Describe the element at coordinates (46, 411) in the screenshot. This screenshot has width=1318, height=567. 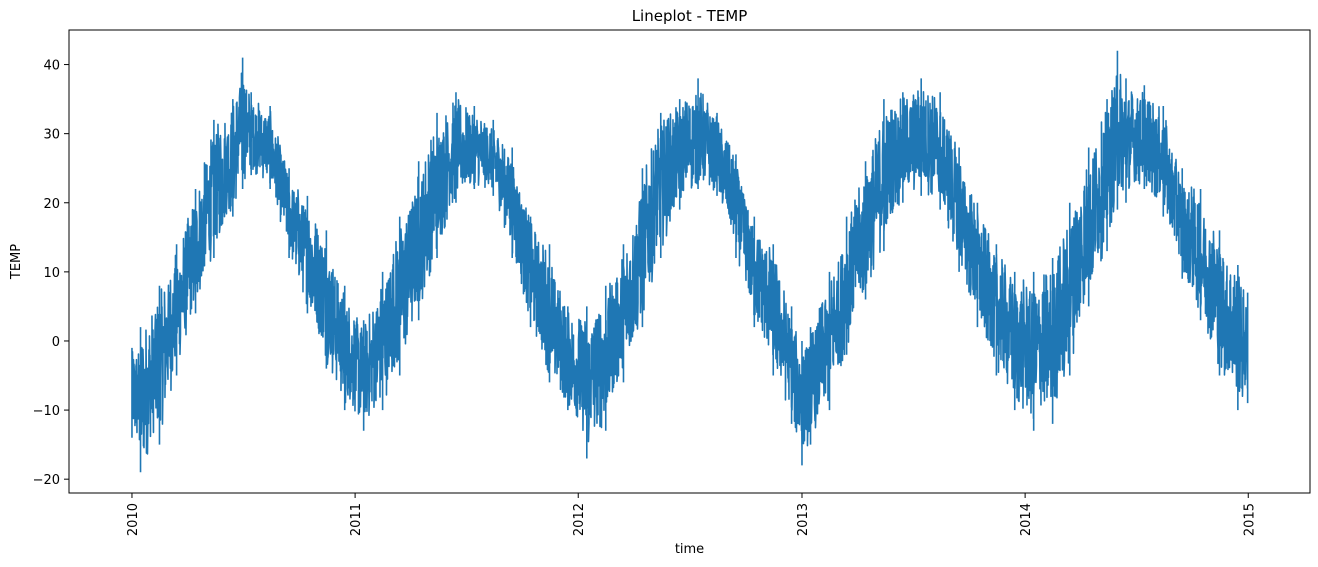
I see `y-tick-label: −10` at that location.